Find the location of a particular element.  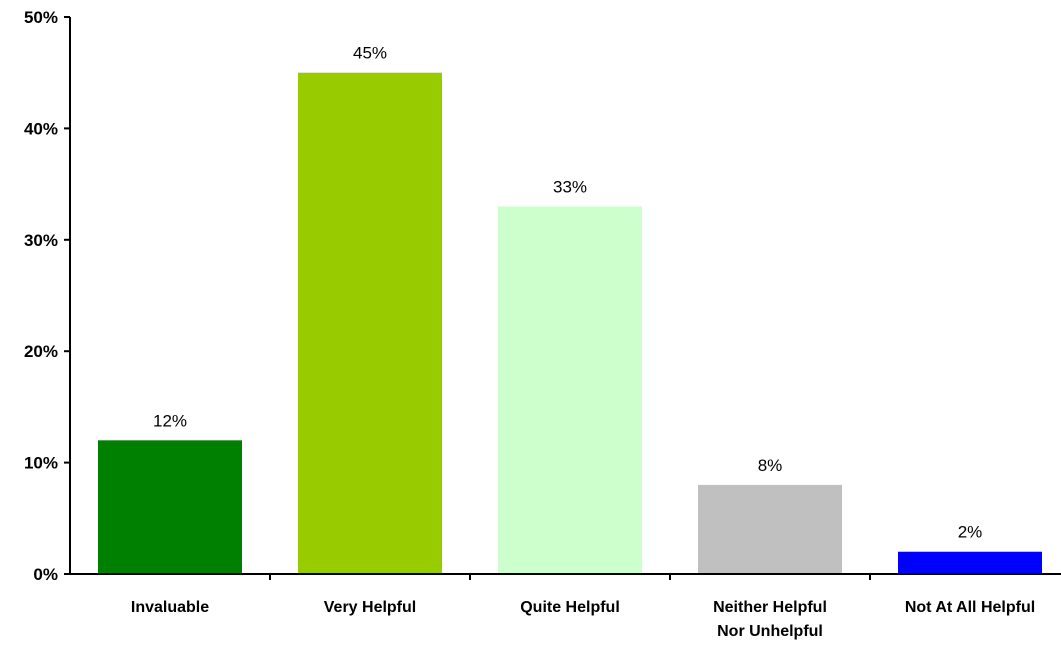

category-label-3-line-0: Neither Helpful is located at coordinates (770, 607).